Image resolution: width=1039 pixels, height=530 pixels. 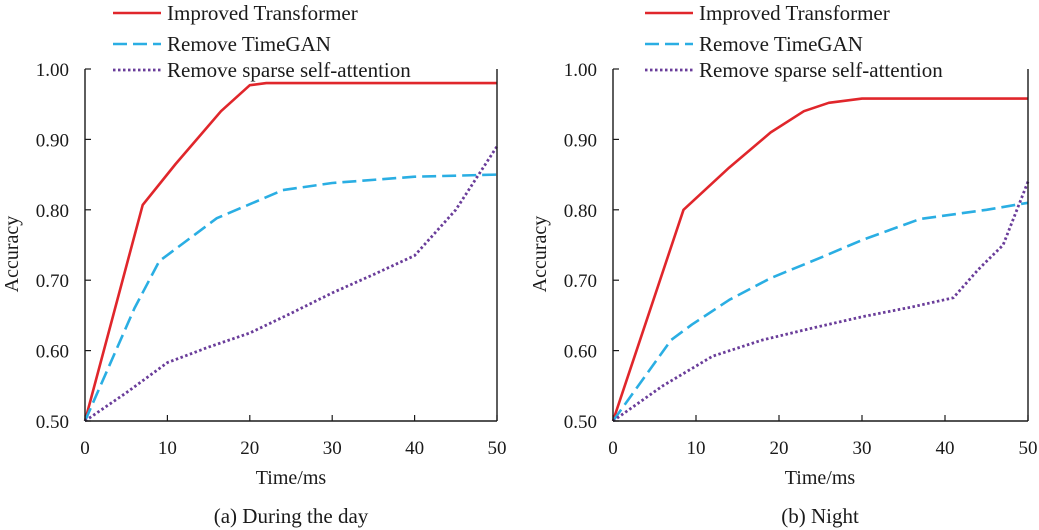 I want to click on chart-caption: (b) Night, so click(x=820, y=516).